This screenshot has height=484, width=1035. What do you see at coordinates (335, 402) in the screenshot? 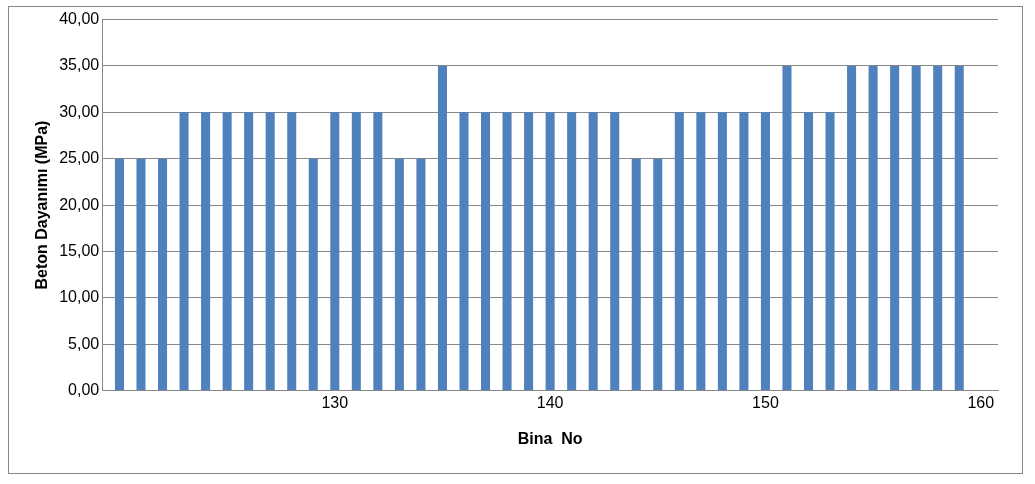
I see `x-tick-label: 130` at bounding box center [335, 402].